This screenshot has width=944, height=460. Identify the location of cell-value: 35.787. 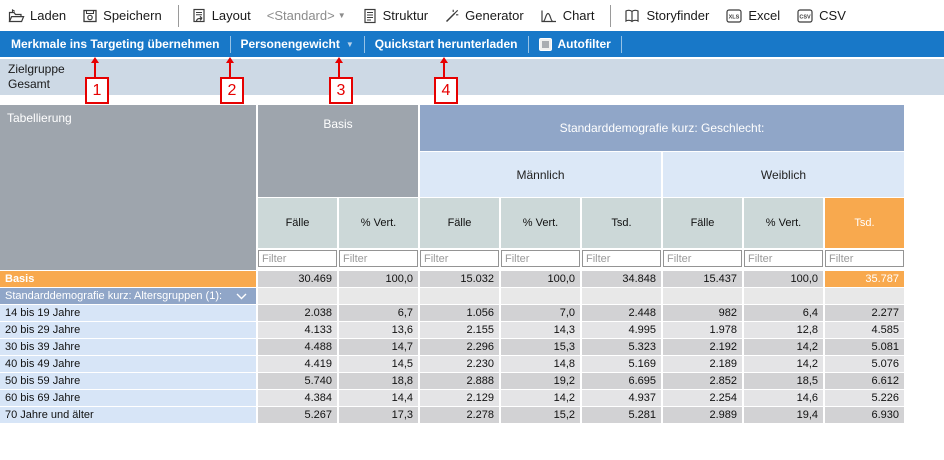
(864, 279).